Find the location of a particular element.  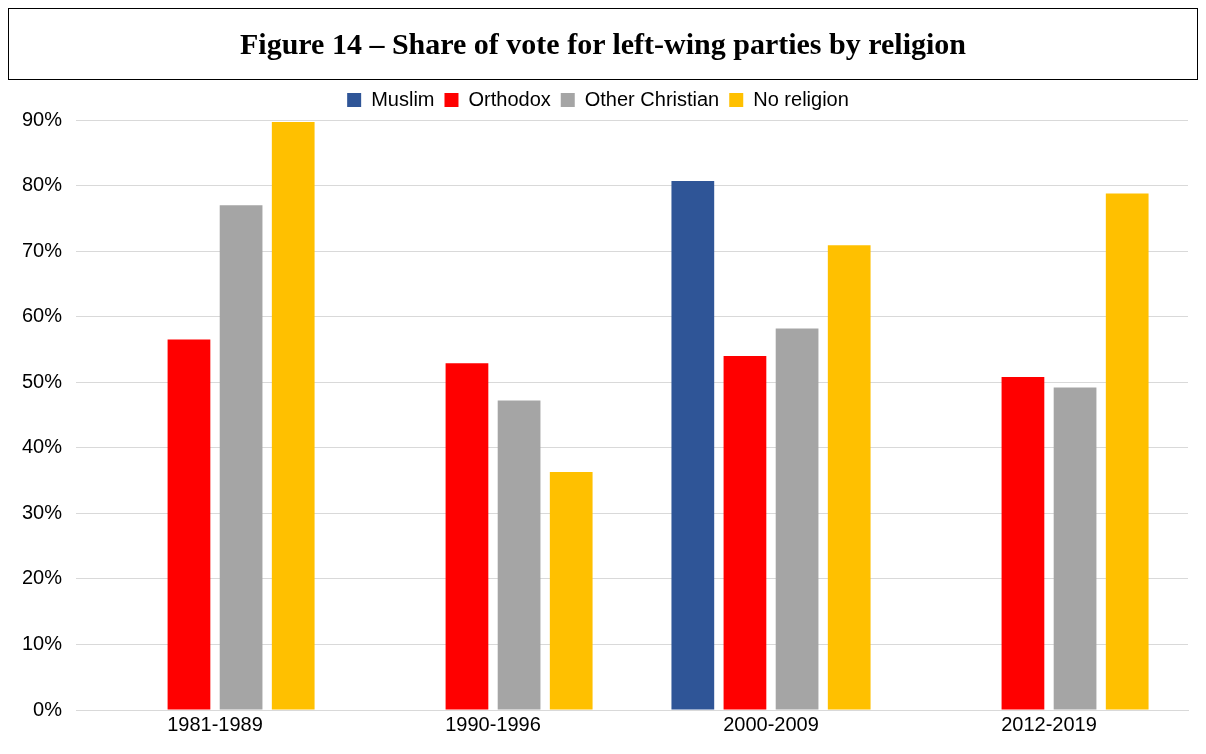

y-tick-label: 70% is located at coordinates (42, 249).